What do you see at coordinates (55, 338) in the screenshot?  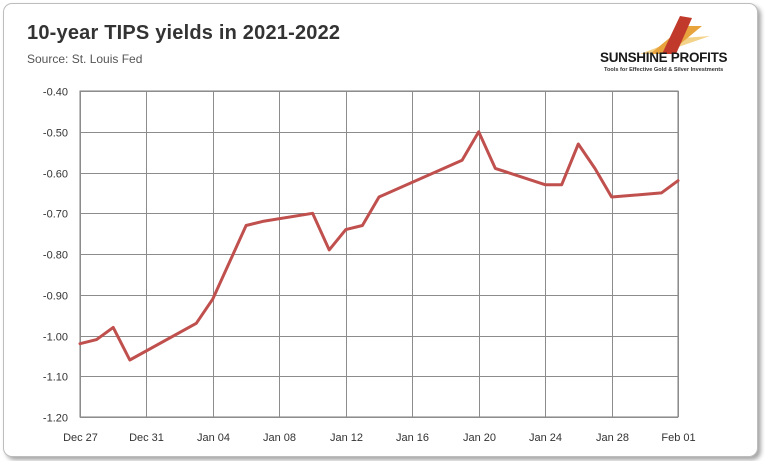 I see `y-tick-label: -1.00` at bounding box center [55, 338].